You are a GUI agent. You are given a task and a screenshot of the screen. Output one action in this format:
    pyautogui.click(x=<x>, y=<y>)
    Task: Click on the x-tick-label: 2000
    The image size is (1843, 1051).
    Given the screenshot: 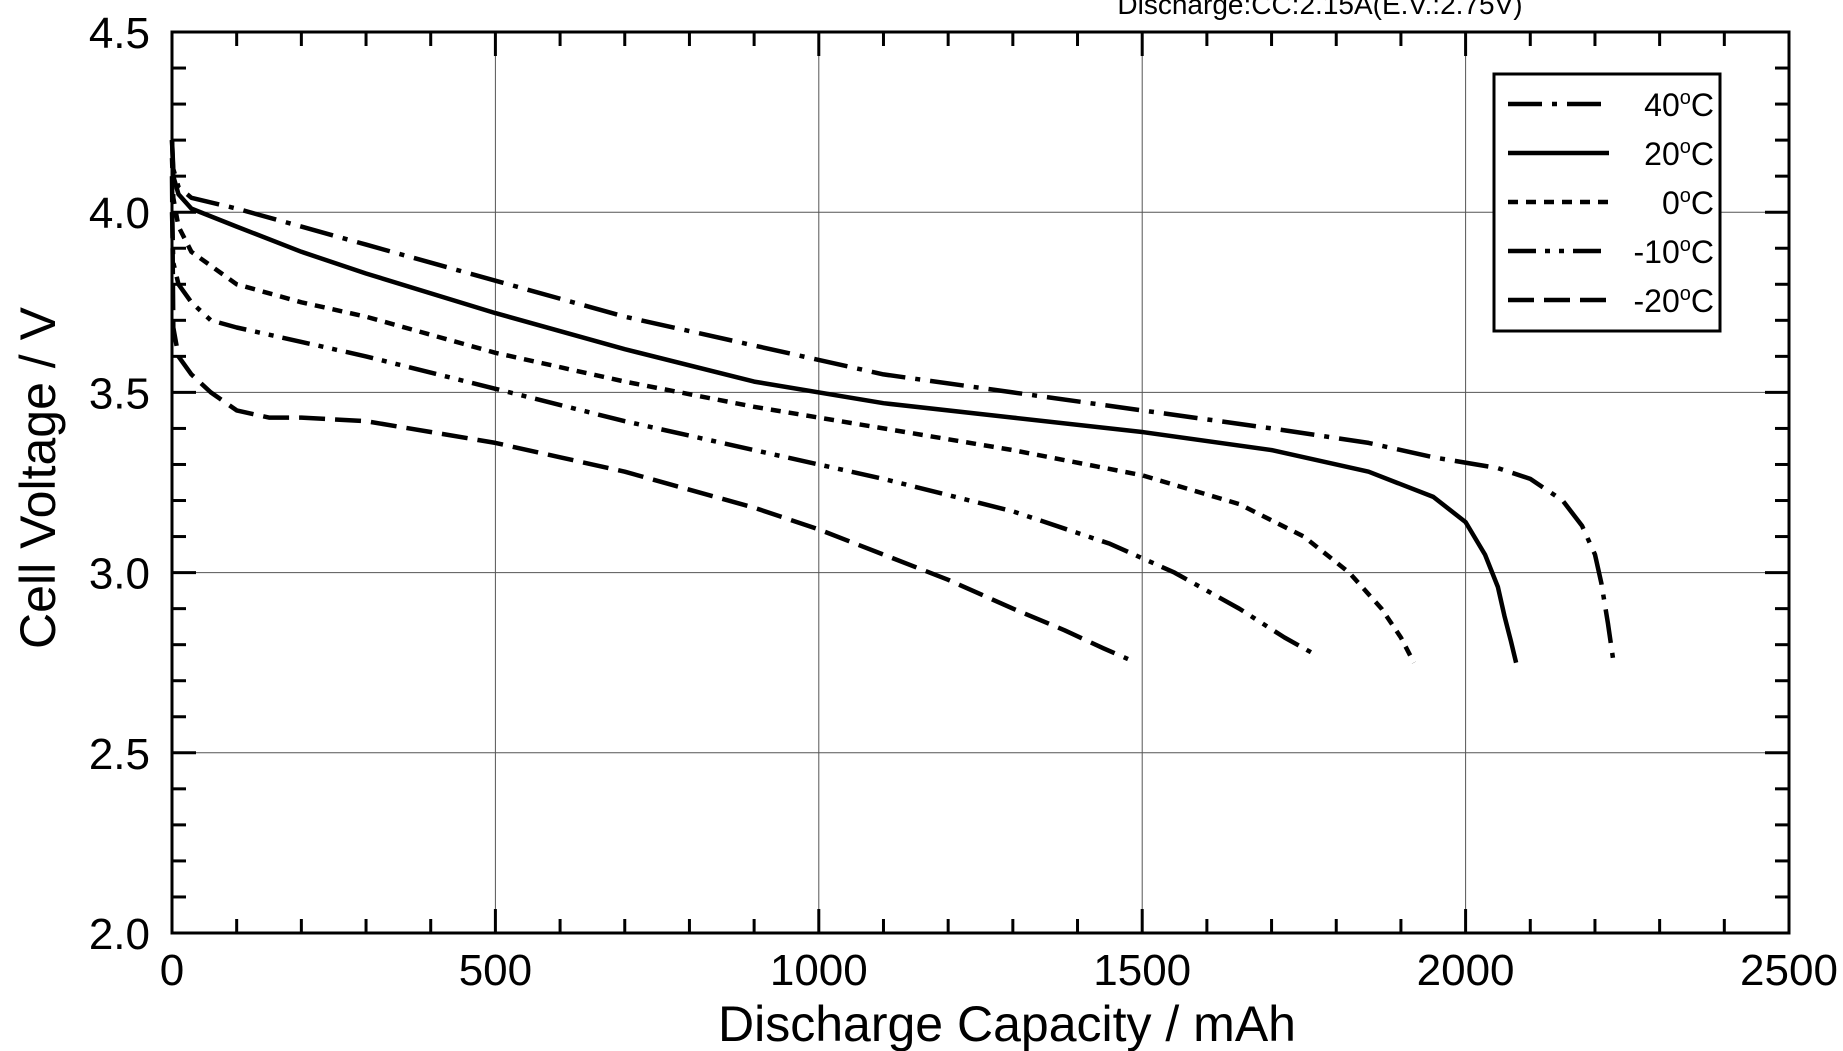 What is the action you would take?
    pyautogui.click(x=1466, y=970)
    